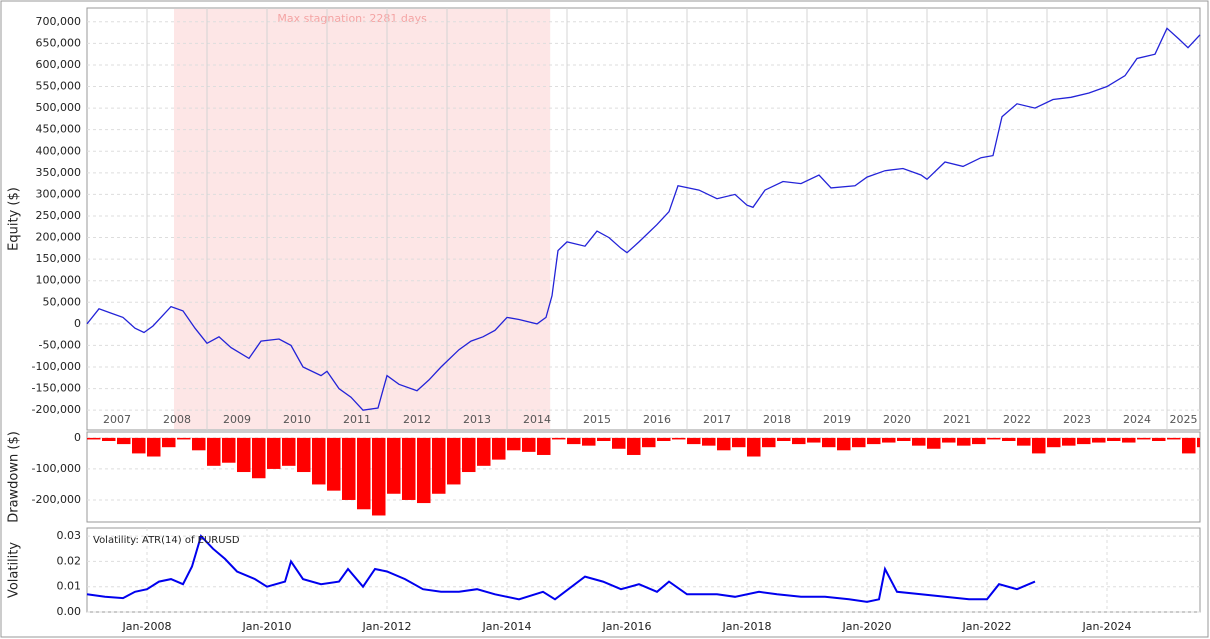 This screenshot has width=1210, height=639. What do you see at coordinates (69, 586) in the screenshot?
I see `y-tick-label: 0.01` at bounding box center [69, 586].